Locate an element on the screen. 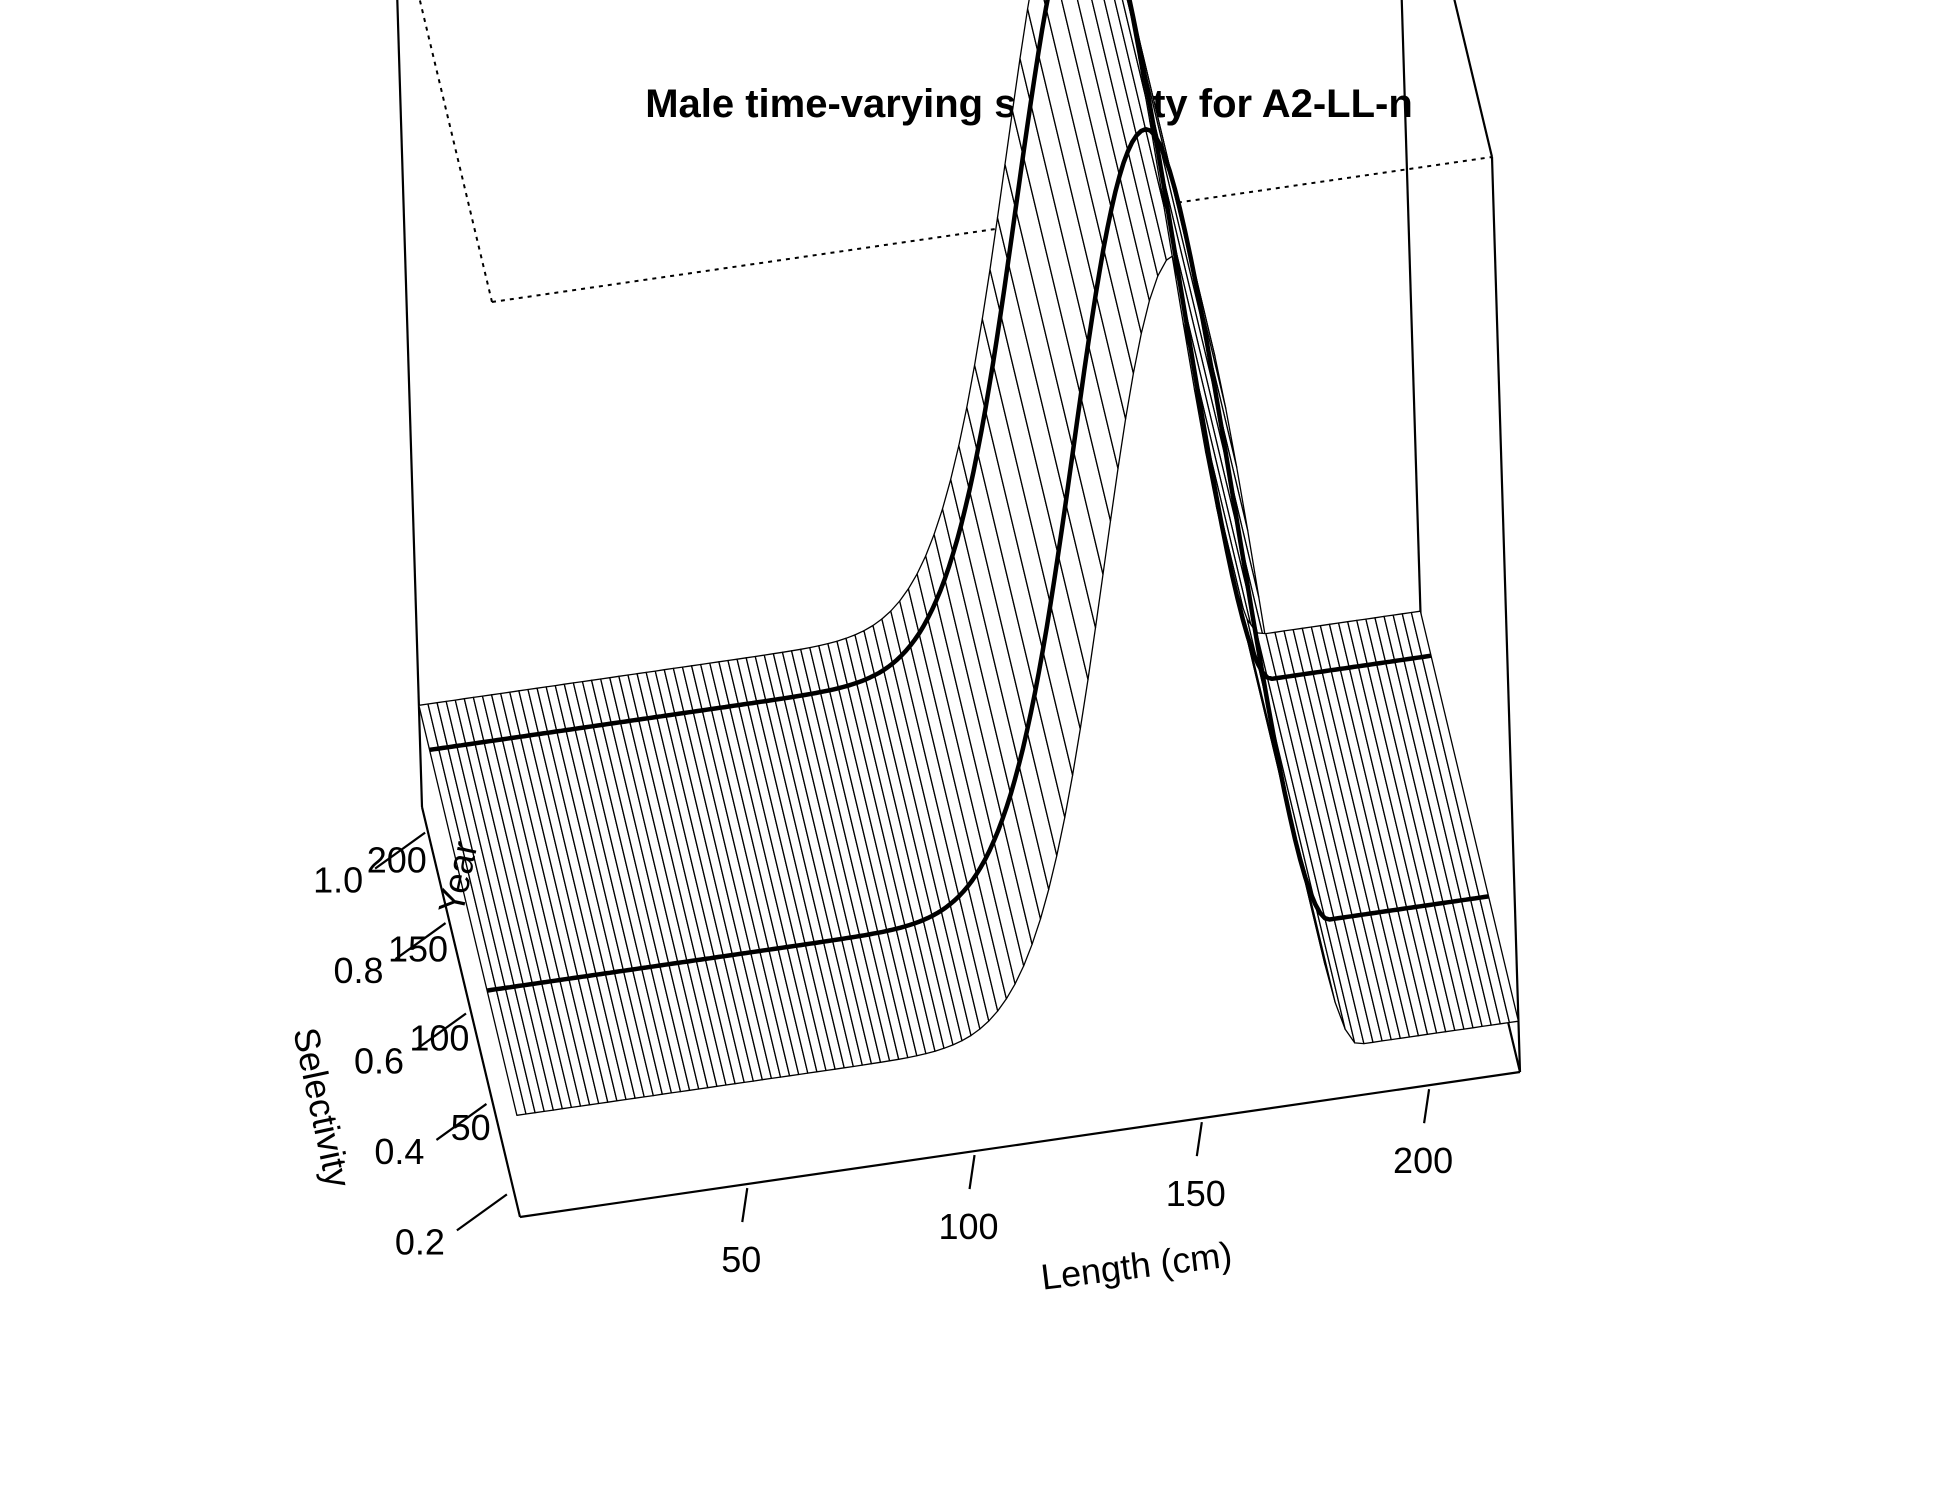 The width and height of the screenshot is (1950, 1500). y-tick-label: 100 is located at coordinates (439, 1038).